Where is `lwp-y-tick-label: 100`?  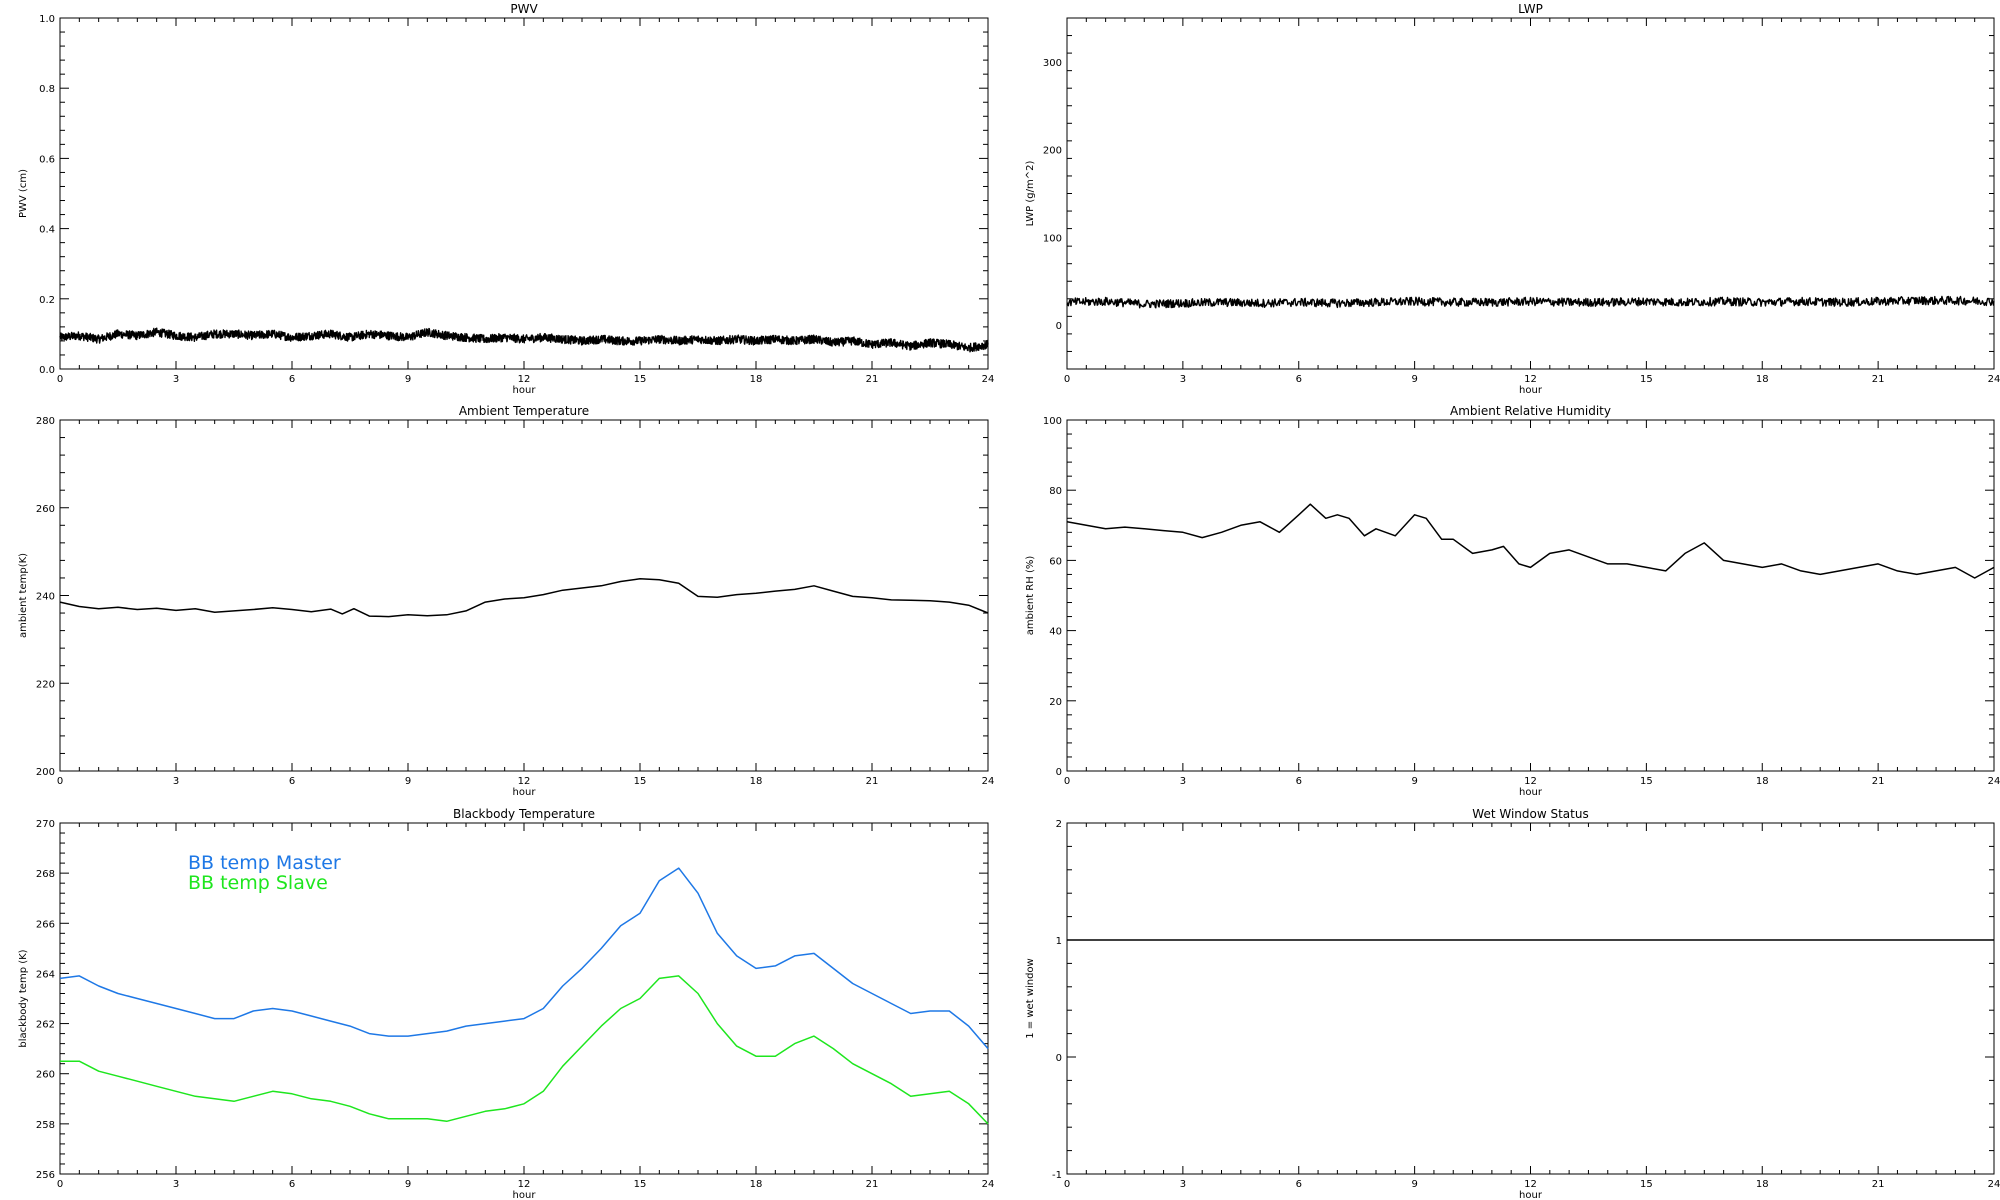 lwp-y-tick-label: 100 is located at coordinates (1052, 238).